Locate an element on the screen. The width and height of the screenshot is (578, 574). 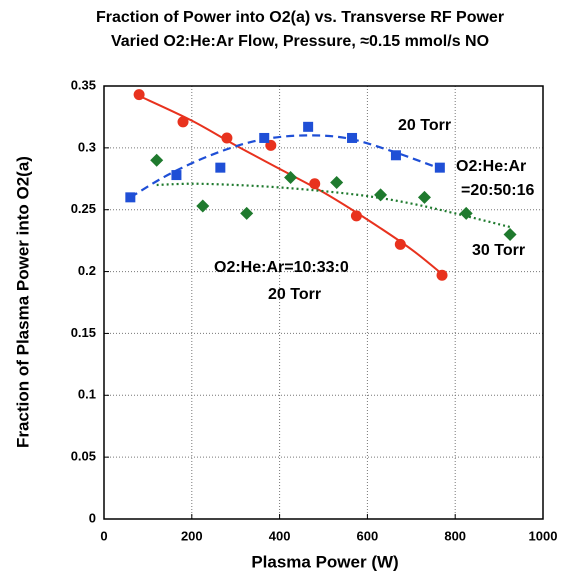
y-tick-label: 0 is located at coordinates (92, 517).